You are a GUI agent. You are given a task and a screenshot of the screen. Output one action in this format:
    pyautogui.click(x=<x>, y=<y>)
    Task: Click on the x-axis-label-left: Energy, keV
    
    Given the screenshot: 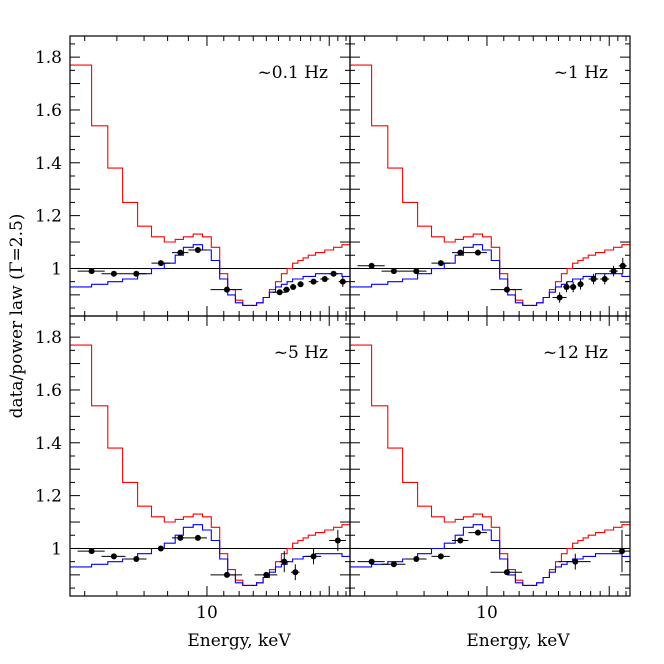 What is the action you would take?
    pyautogui.click(x=239, y=641)
    